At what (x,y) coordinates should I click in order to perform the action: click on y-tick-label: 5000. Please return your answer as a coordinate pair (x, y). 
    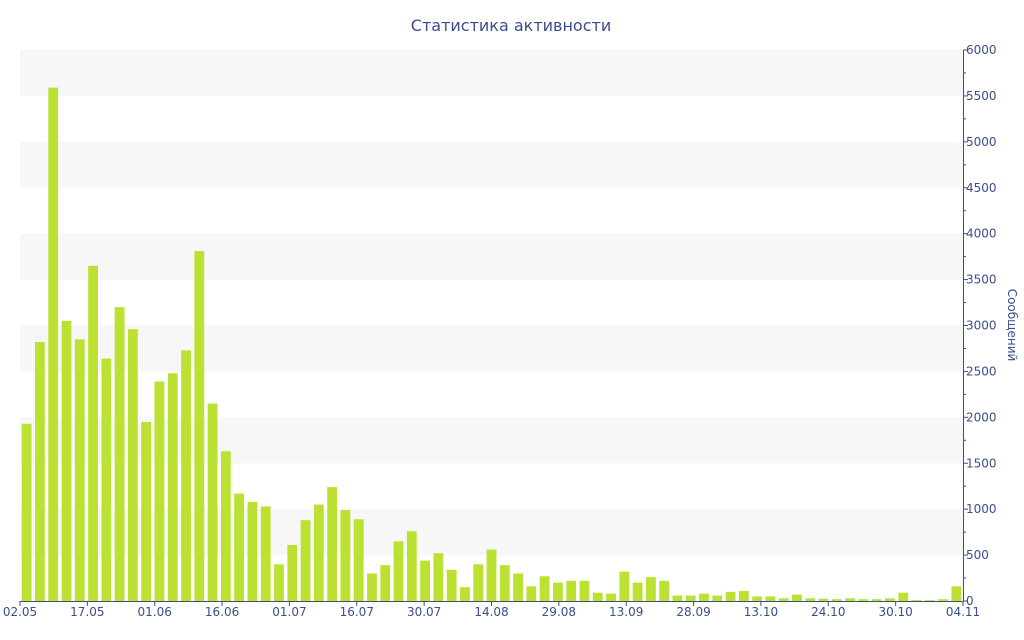
    Looking at the image, I should click on (981, 142).